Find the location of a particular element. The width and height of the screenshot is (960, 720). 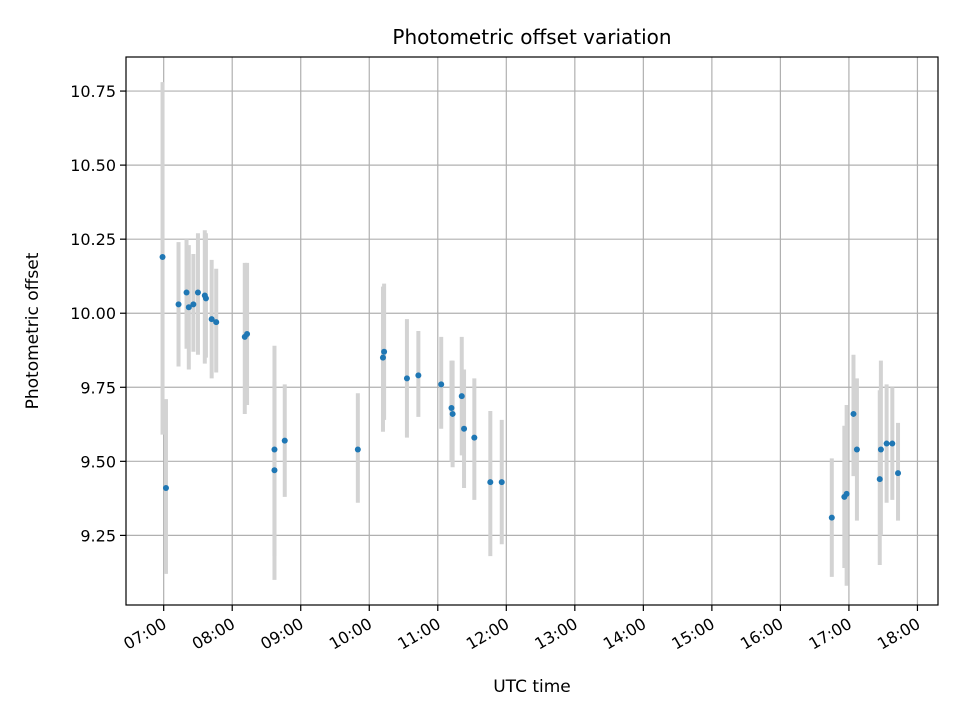

y-tick-label: 9.25 is located at coordinates (98, 535).